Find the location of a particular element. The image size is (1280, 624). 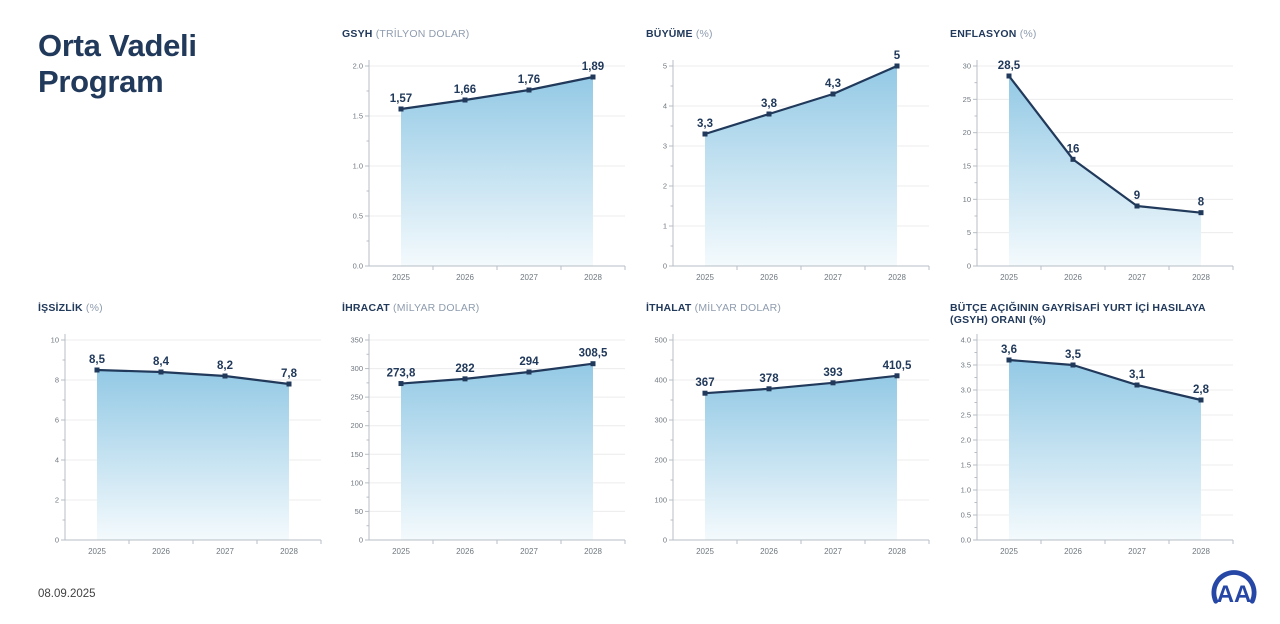

chart-title: İTHALAT is located at coordinates (669, 308).